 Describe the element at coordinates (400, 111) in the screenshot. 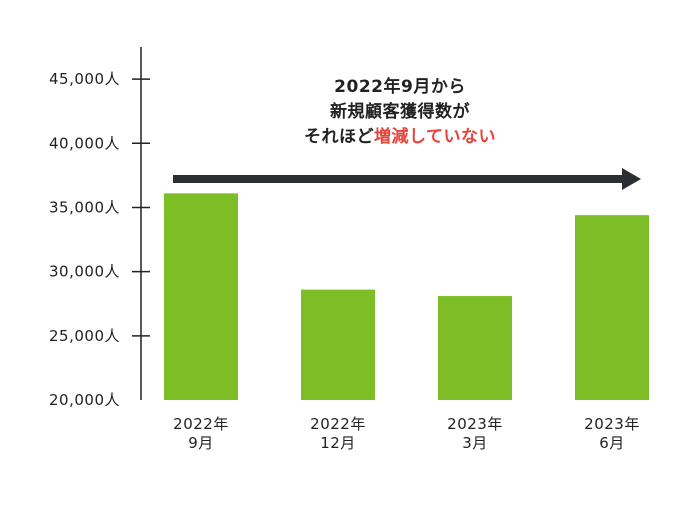

I see `annotation-line-2: 新規顧客獲得数が` at that location.